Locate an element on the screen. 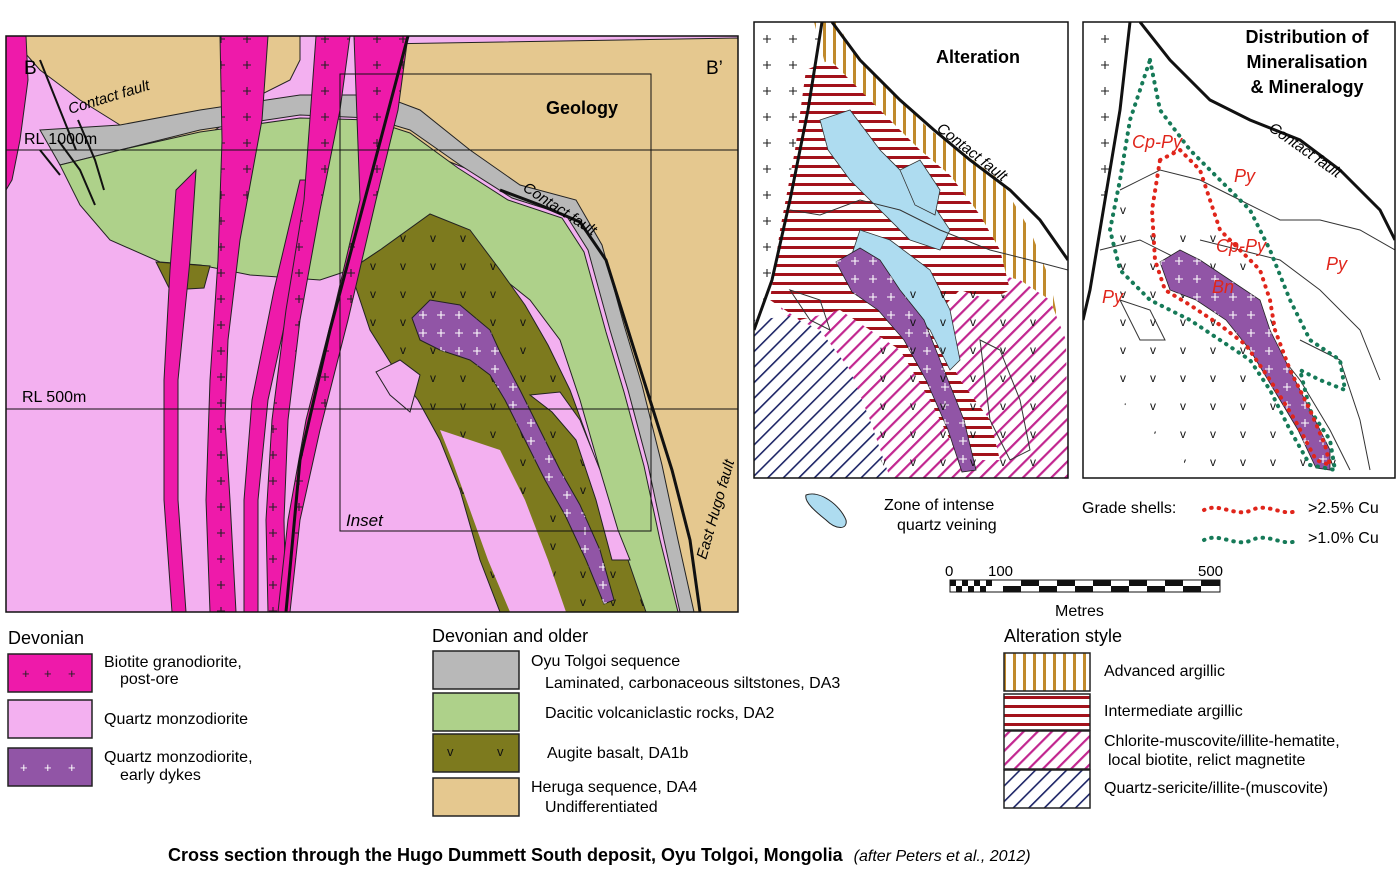 The height and width of the screenshot is (880, 1400). quartz-sericite-zone is located at coordinates (822, 397).